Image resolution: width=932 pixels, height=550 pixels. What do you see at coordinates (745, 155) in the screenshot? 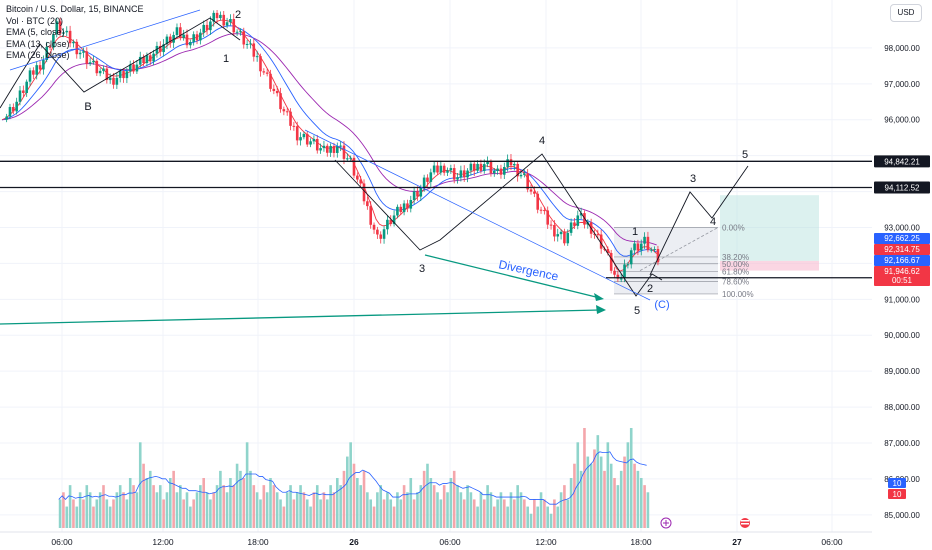
I see `wave-label: 5` at bounding box center [745, 155].